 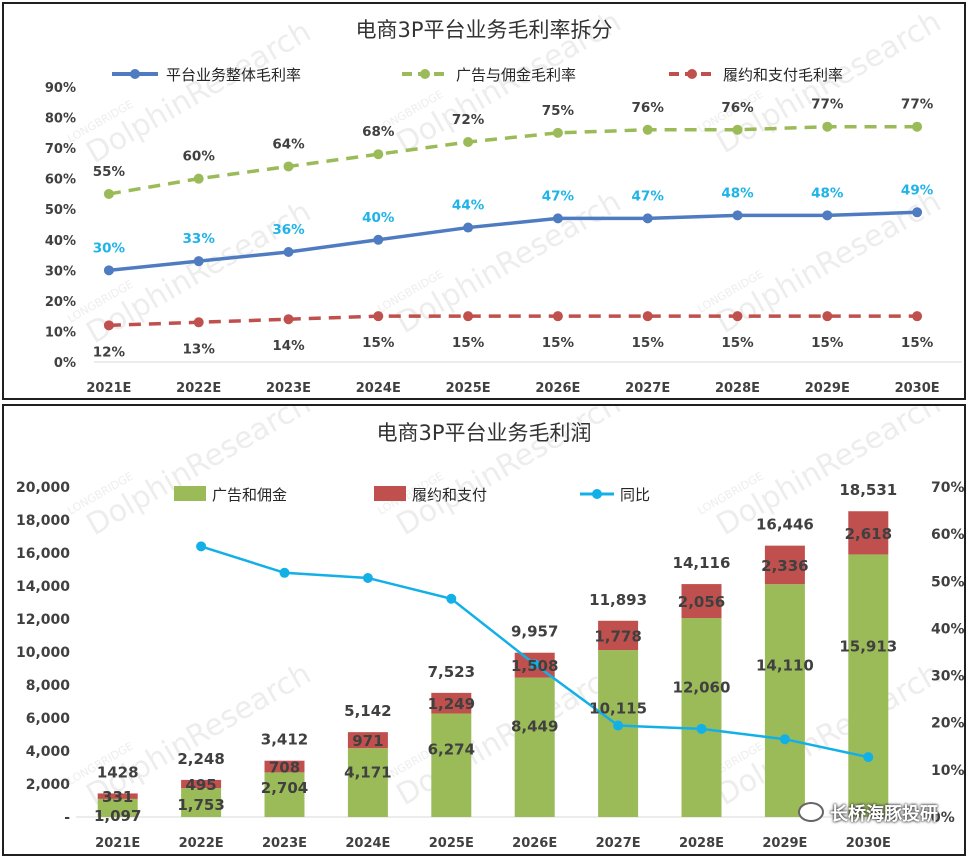 I want to click on data-label: 30%, so click(x=109, y=248).